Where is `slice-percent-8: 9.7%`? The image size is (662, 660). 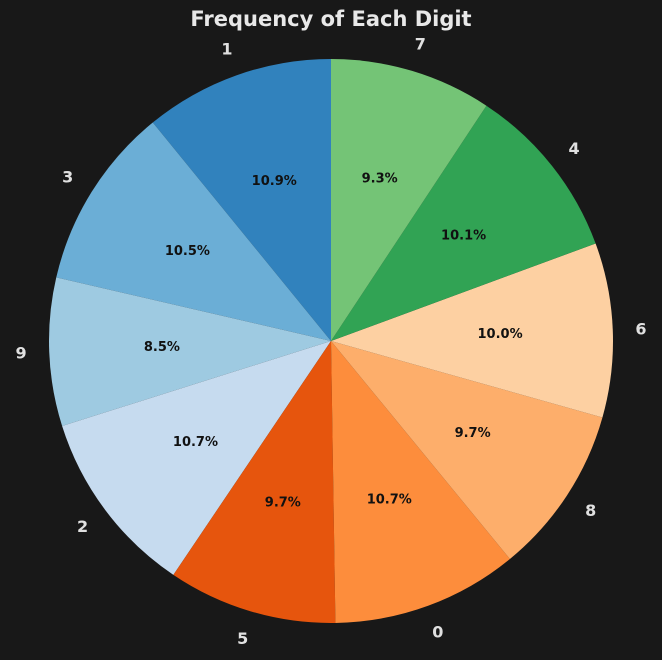 slice-percent-8: 9.7% is located at coordinates (473, 433).